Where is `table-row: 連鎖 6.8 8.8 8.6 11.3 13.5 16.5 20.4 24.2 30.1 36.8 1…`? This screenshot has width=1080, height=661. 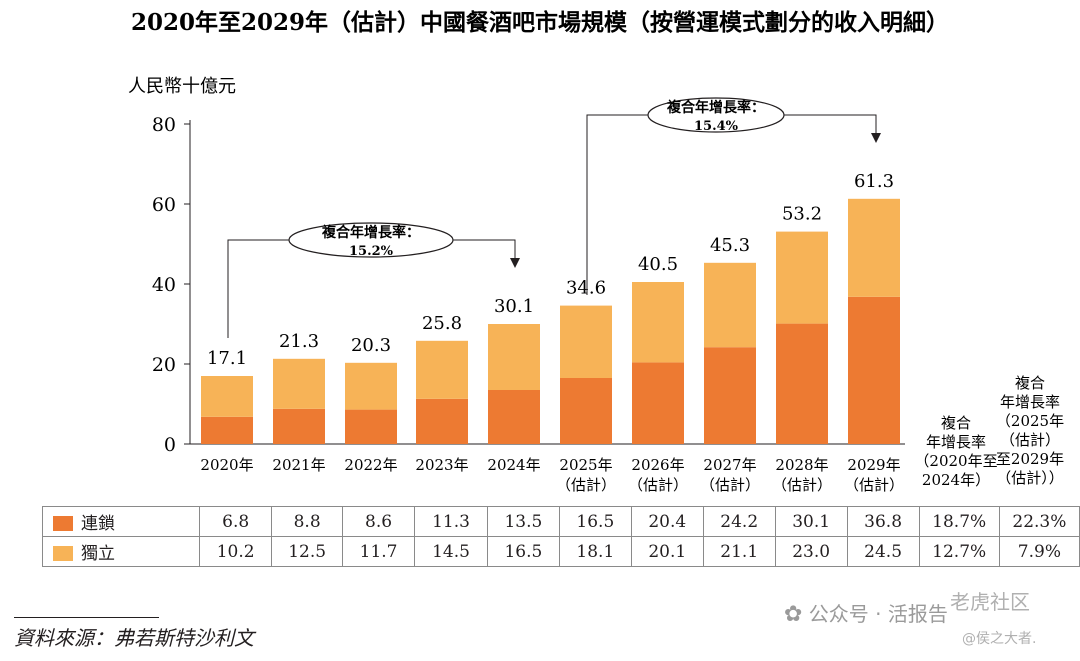
table-row: 連鎖 6.8 8.8 8.6 11.3 13.5 16.5 20.4 24.2 30.1 36.8 1… is located at coordinates (560, 521).